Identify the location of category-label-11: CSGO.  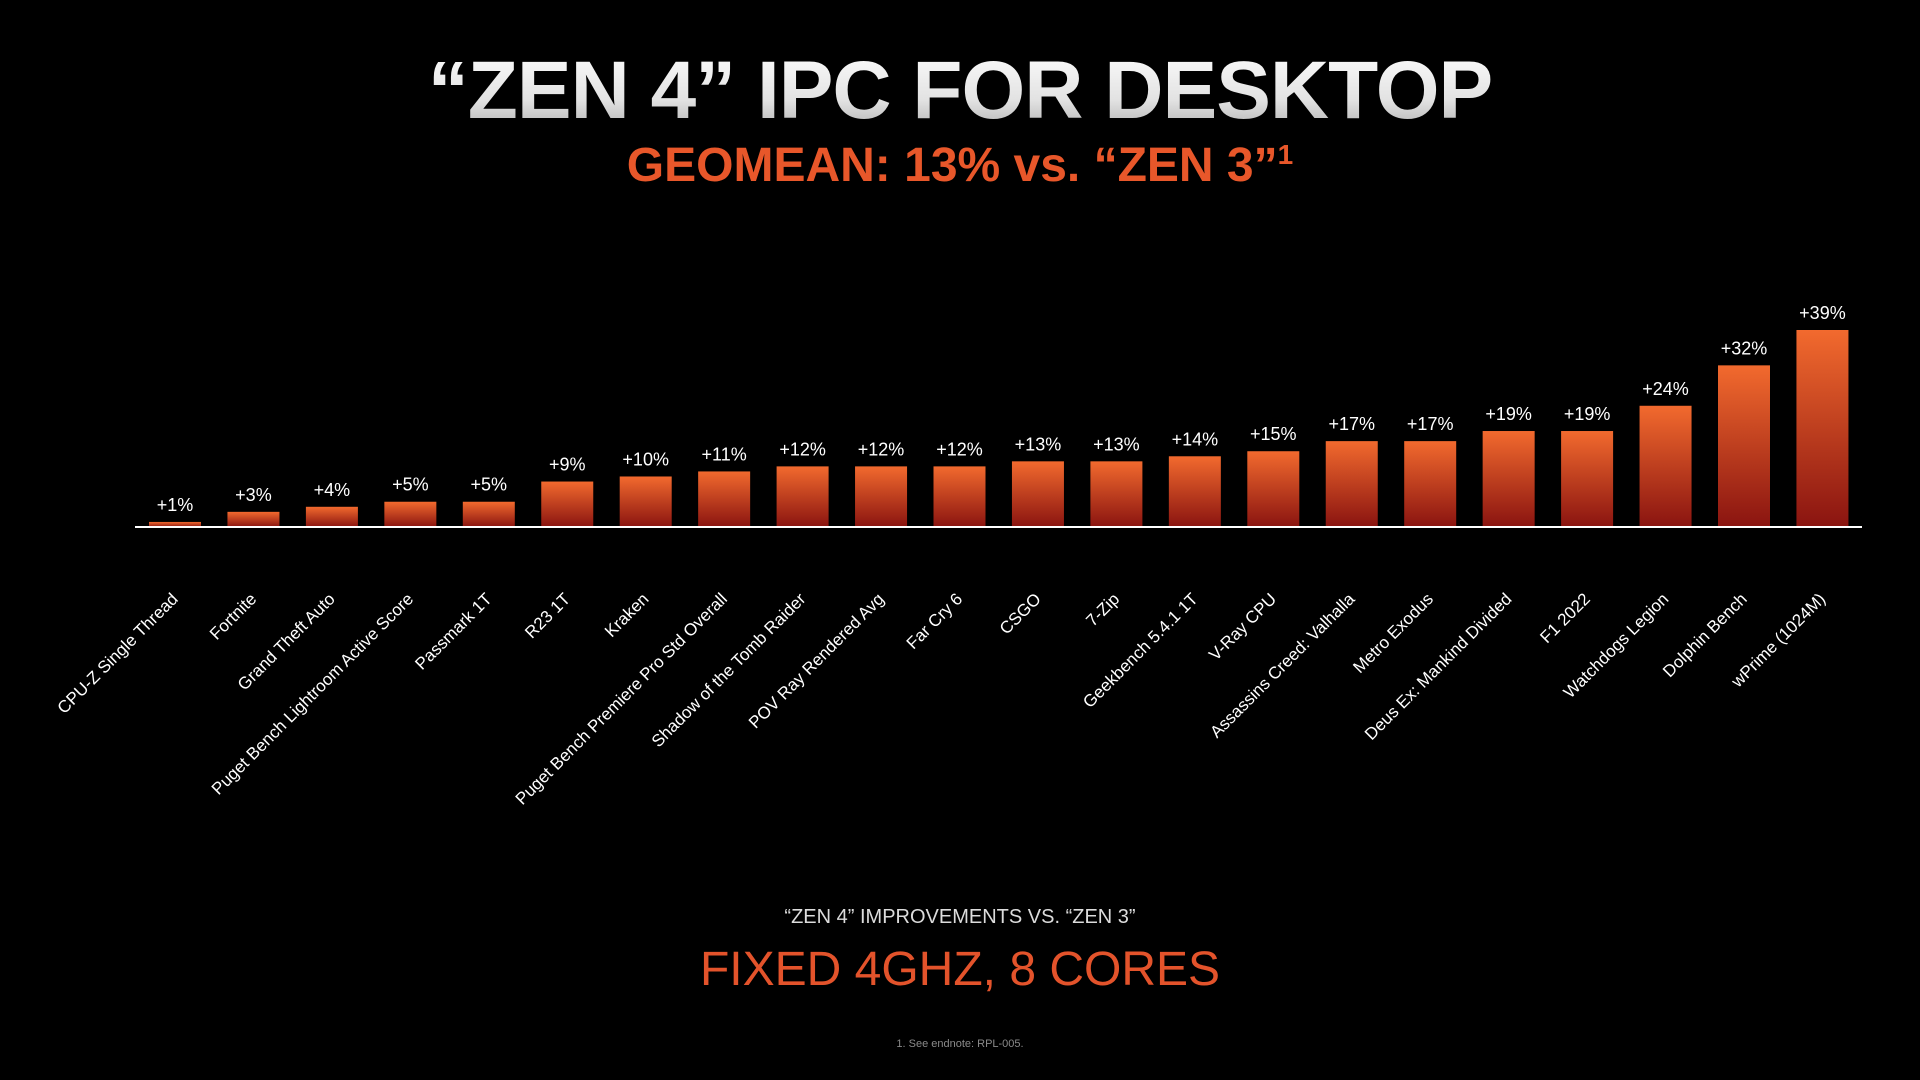
(1020, 613).